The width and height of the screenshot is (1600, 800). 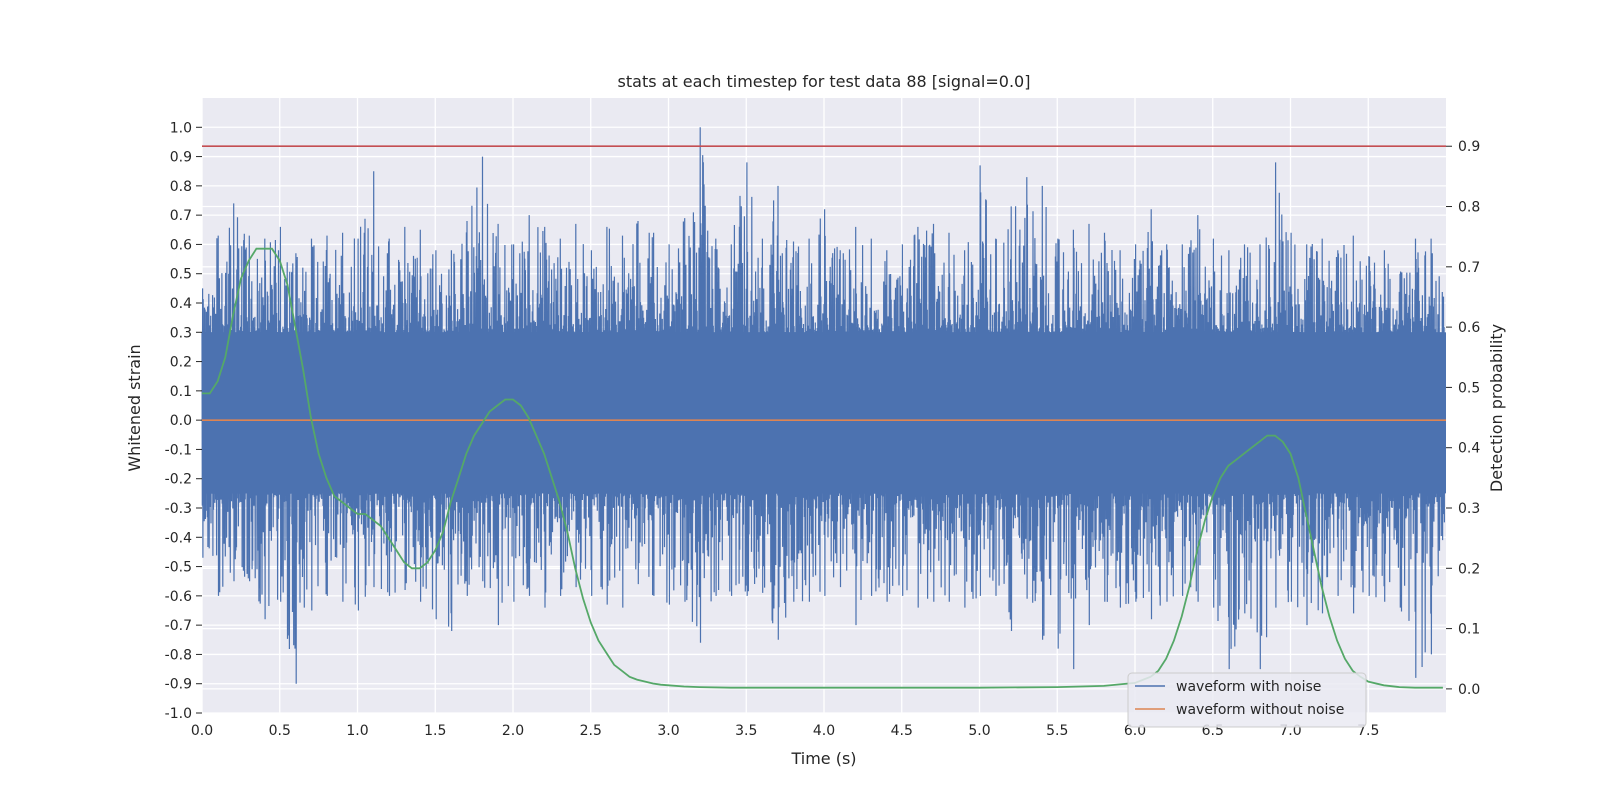 I want to click on y2-axis-ticks: 0.0 0.1 0.2 0.3 0.4 0.5 0.6 0.7 0.8 0.9, so click(x=1463, y=418).